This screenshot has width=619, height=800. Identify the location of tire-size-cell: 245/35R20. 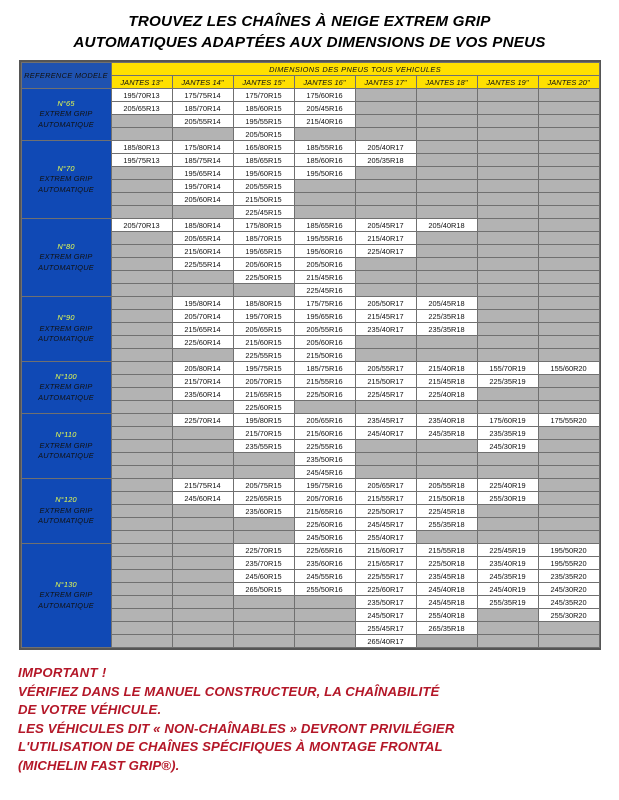
(568, 602).